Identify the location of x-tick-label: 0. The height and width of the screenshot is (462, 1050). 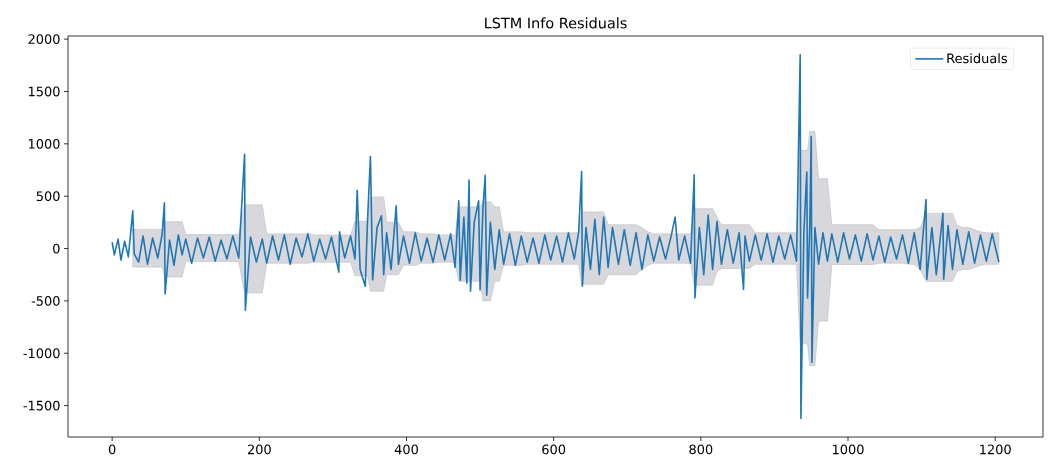
(112, 449).